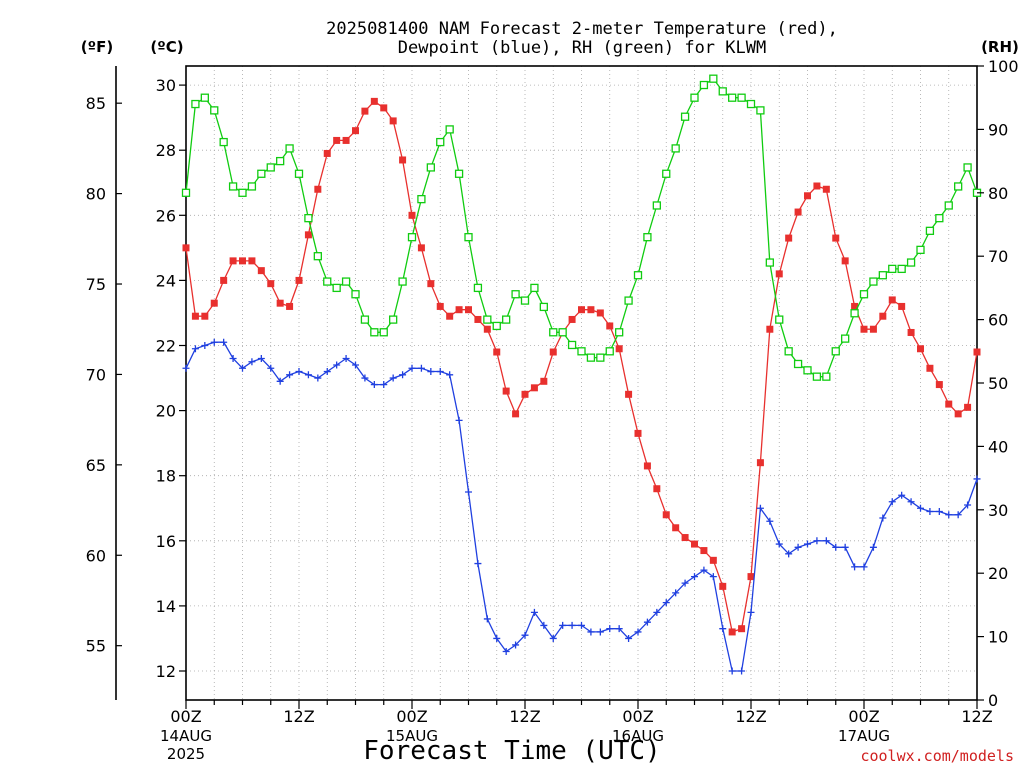  What do you see at coordinates (412, 736) in the screenshot?
I see `x-date-label: 15AUG` at bounding box center [412, 736].